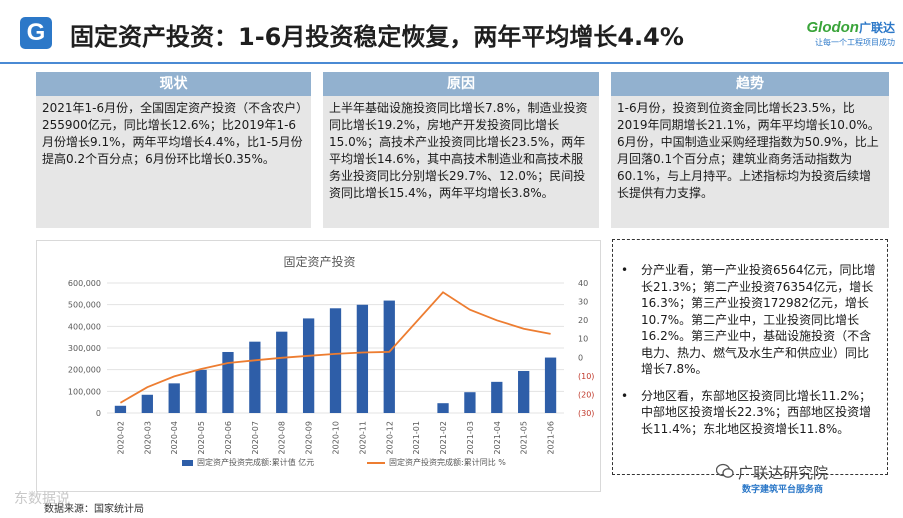  I want to click on glodon-logo-icon: G, so click(36, 33).